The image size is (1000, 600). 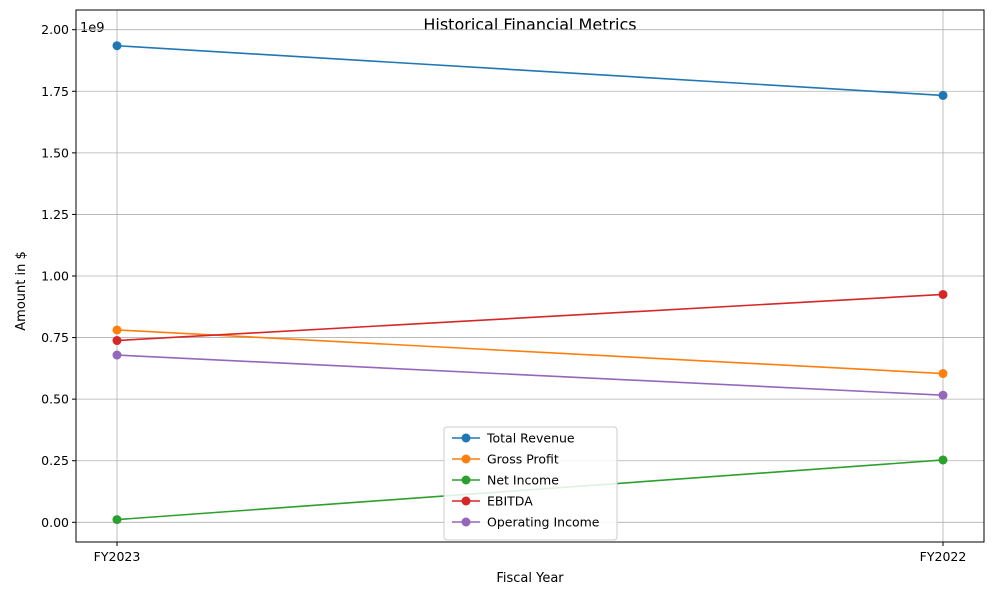 What do you see at coordinates (530, 578) in the screenshot?
I see `x-axis-label: Fiscal Year` at bounding box center [530, 578].